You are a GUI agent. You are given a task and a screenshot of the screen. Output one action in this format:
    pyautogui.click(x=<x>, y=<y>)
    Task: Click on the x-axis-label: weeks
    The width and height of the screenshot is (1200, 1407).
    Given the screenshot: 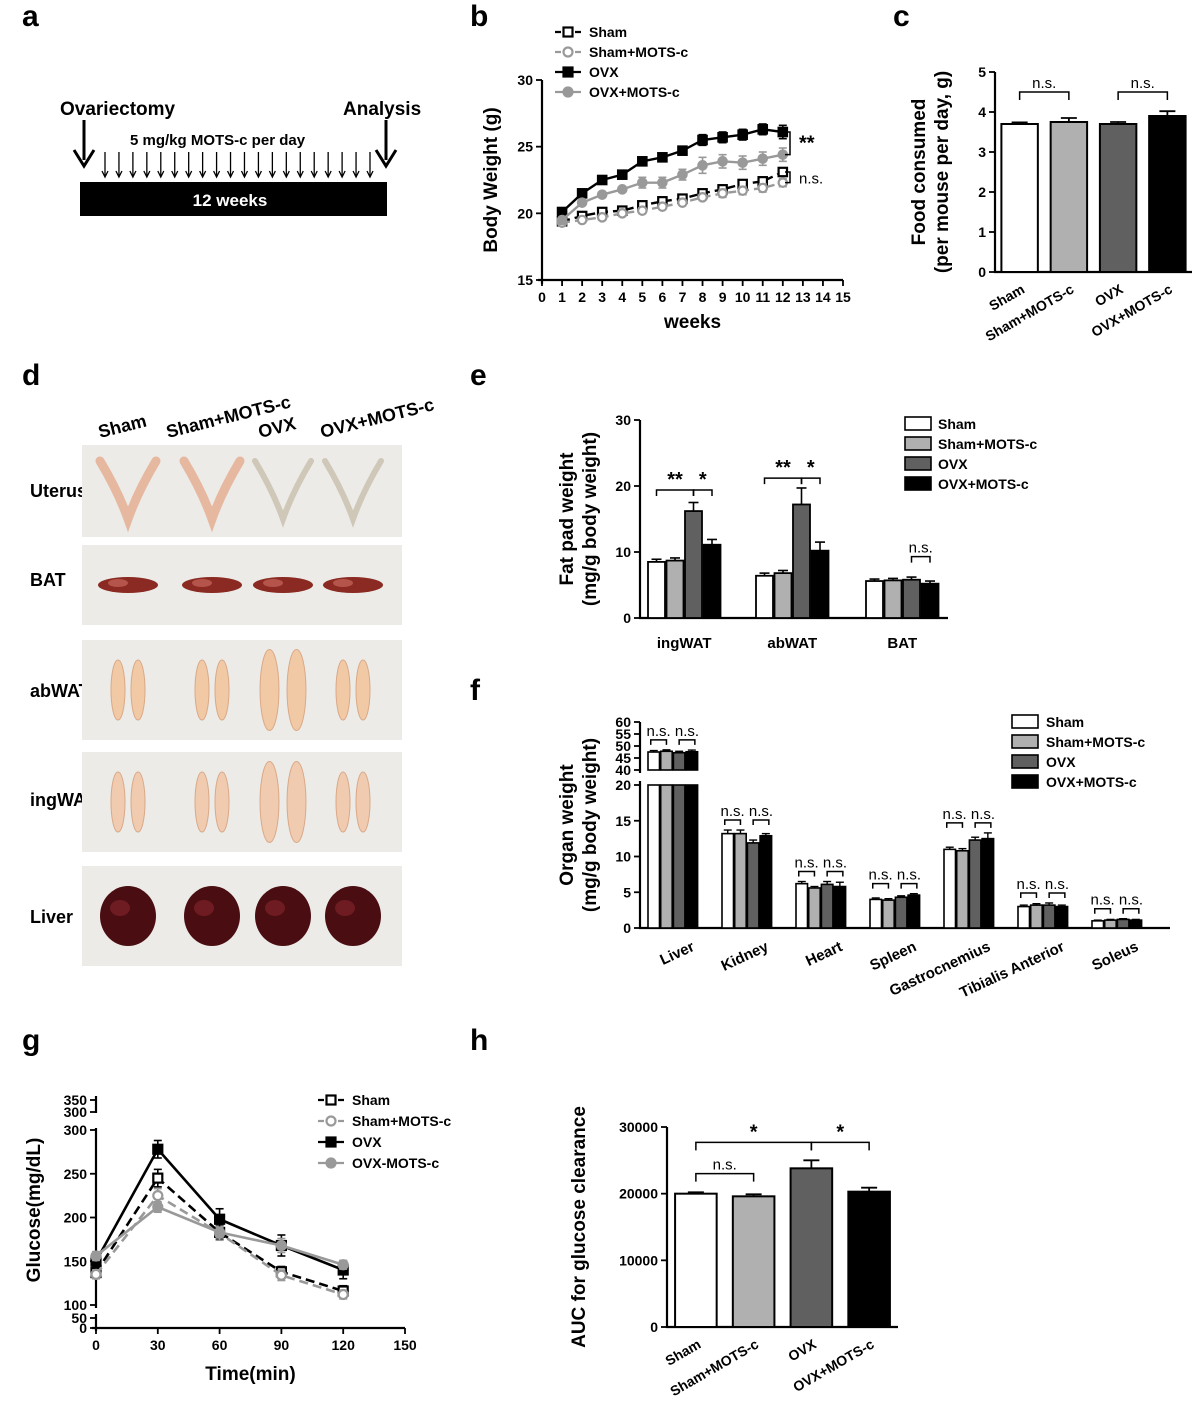 What is the action you would take?
    pyautogui.click(x=692, y=322)
    